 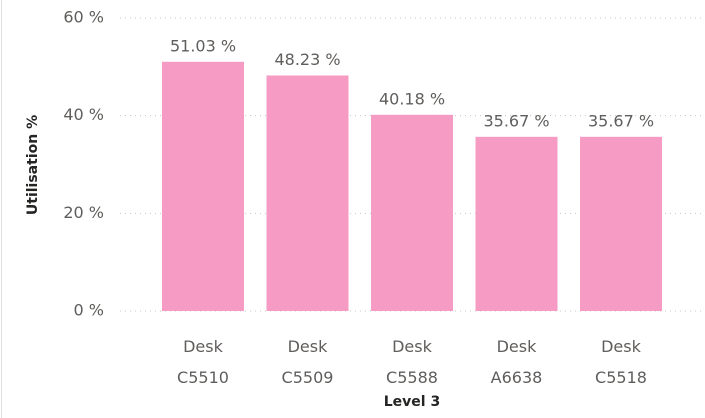 What do you see at coordinates (203, 45) in the screenshot?
I see `data-label: 51.03 %` at bounding box center [203, 45].